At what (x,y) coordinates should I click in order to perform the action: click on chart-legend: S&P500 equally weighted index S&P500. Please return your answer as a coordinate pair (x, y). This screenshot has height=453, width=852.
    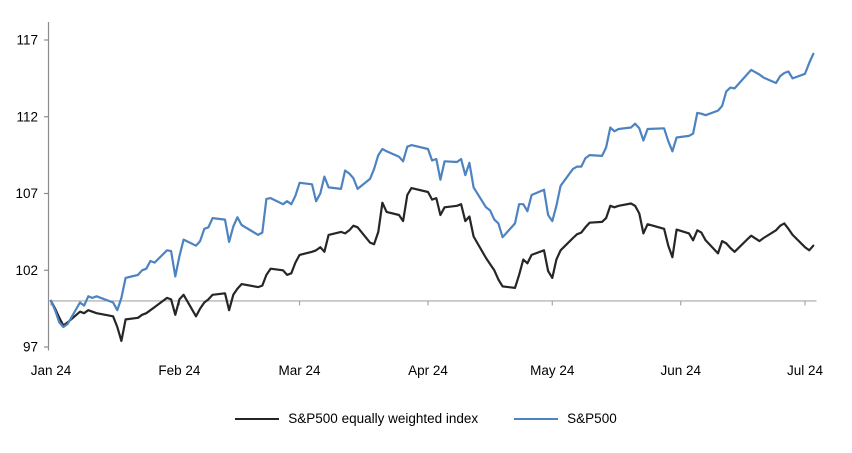
    Looking at the image, I should click on (426, 418).